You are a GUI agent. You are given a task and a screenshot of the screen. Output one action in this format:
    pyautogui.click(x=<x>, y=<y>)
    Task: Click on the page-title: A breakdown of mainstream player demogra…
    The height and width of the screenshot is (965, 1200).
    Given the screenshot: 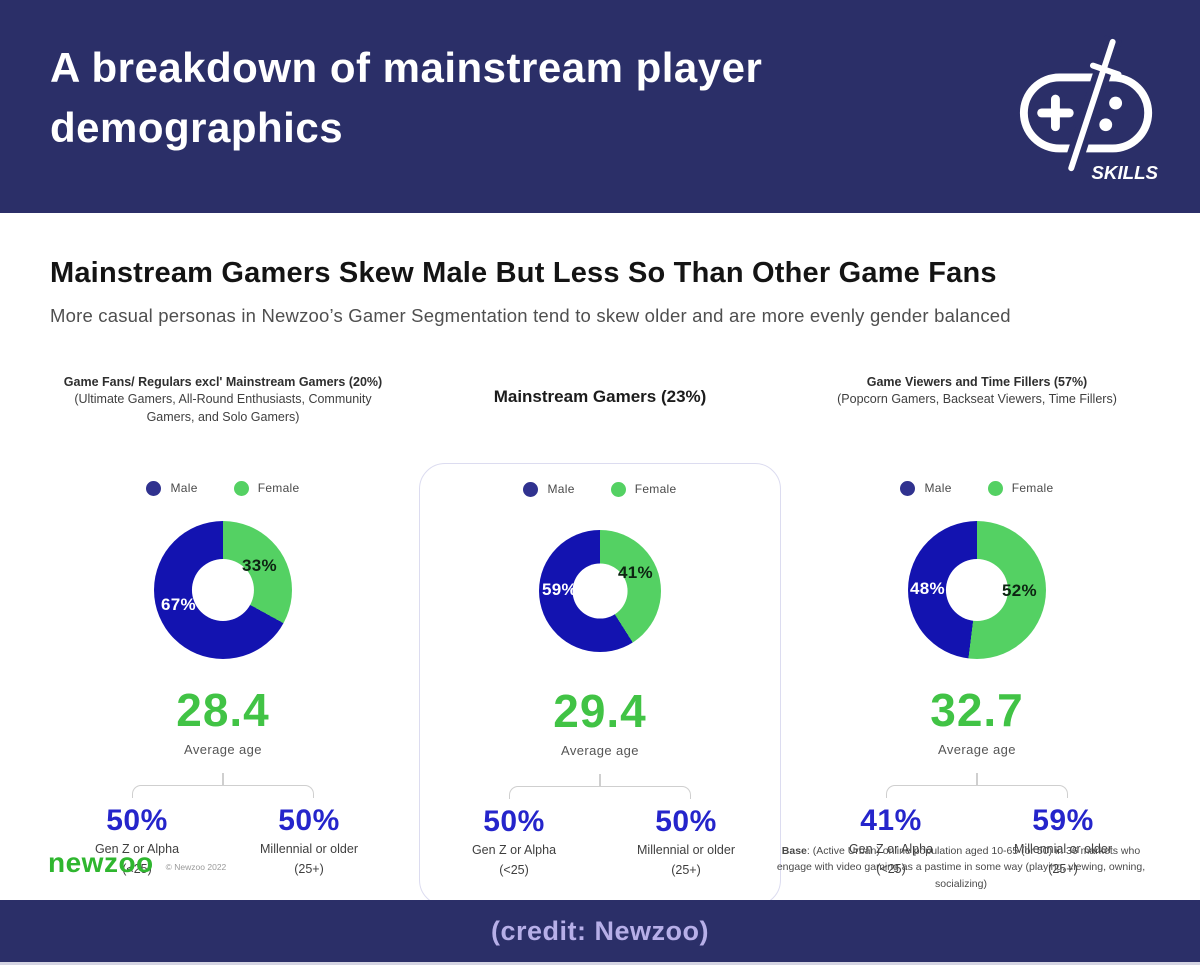 What is the action you would take?
    pyautogui.click(x=406, y=97)
    